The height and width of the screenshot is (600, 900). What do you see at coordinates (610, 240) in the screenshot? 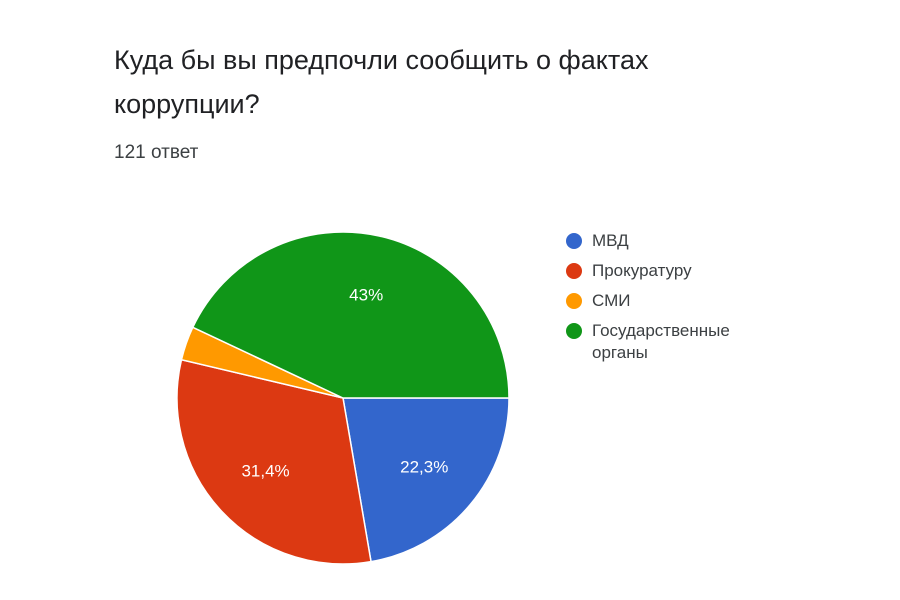
I see `legend-label-1: МВД` at bounding box center [610, 240].